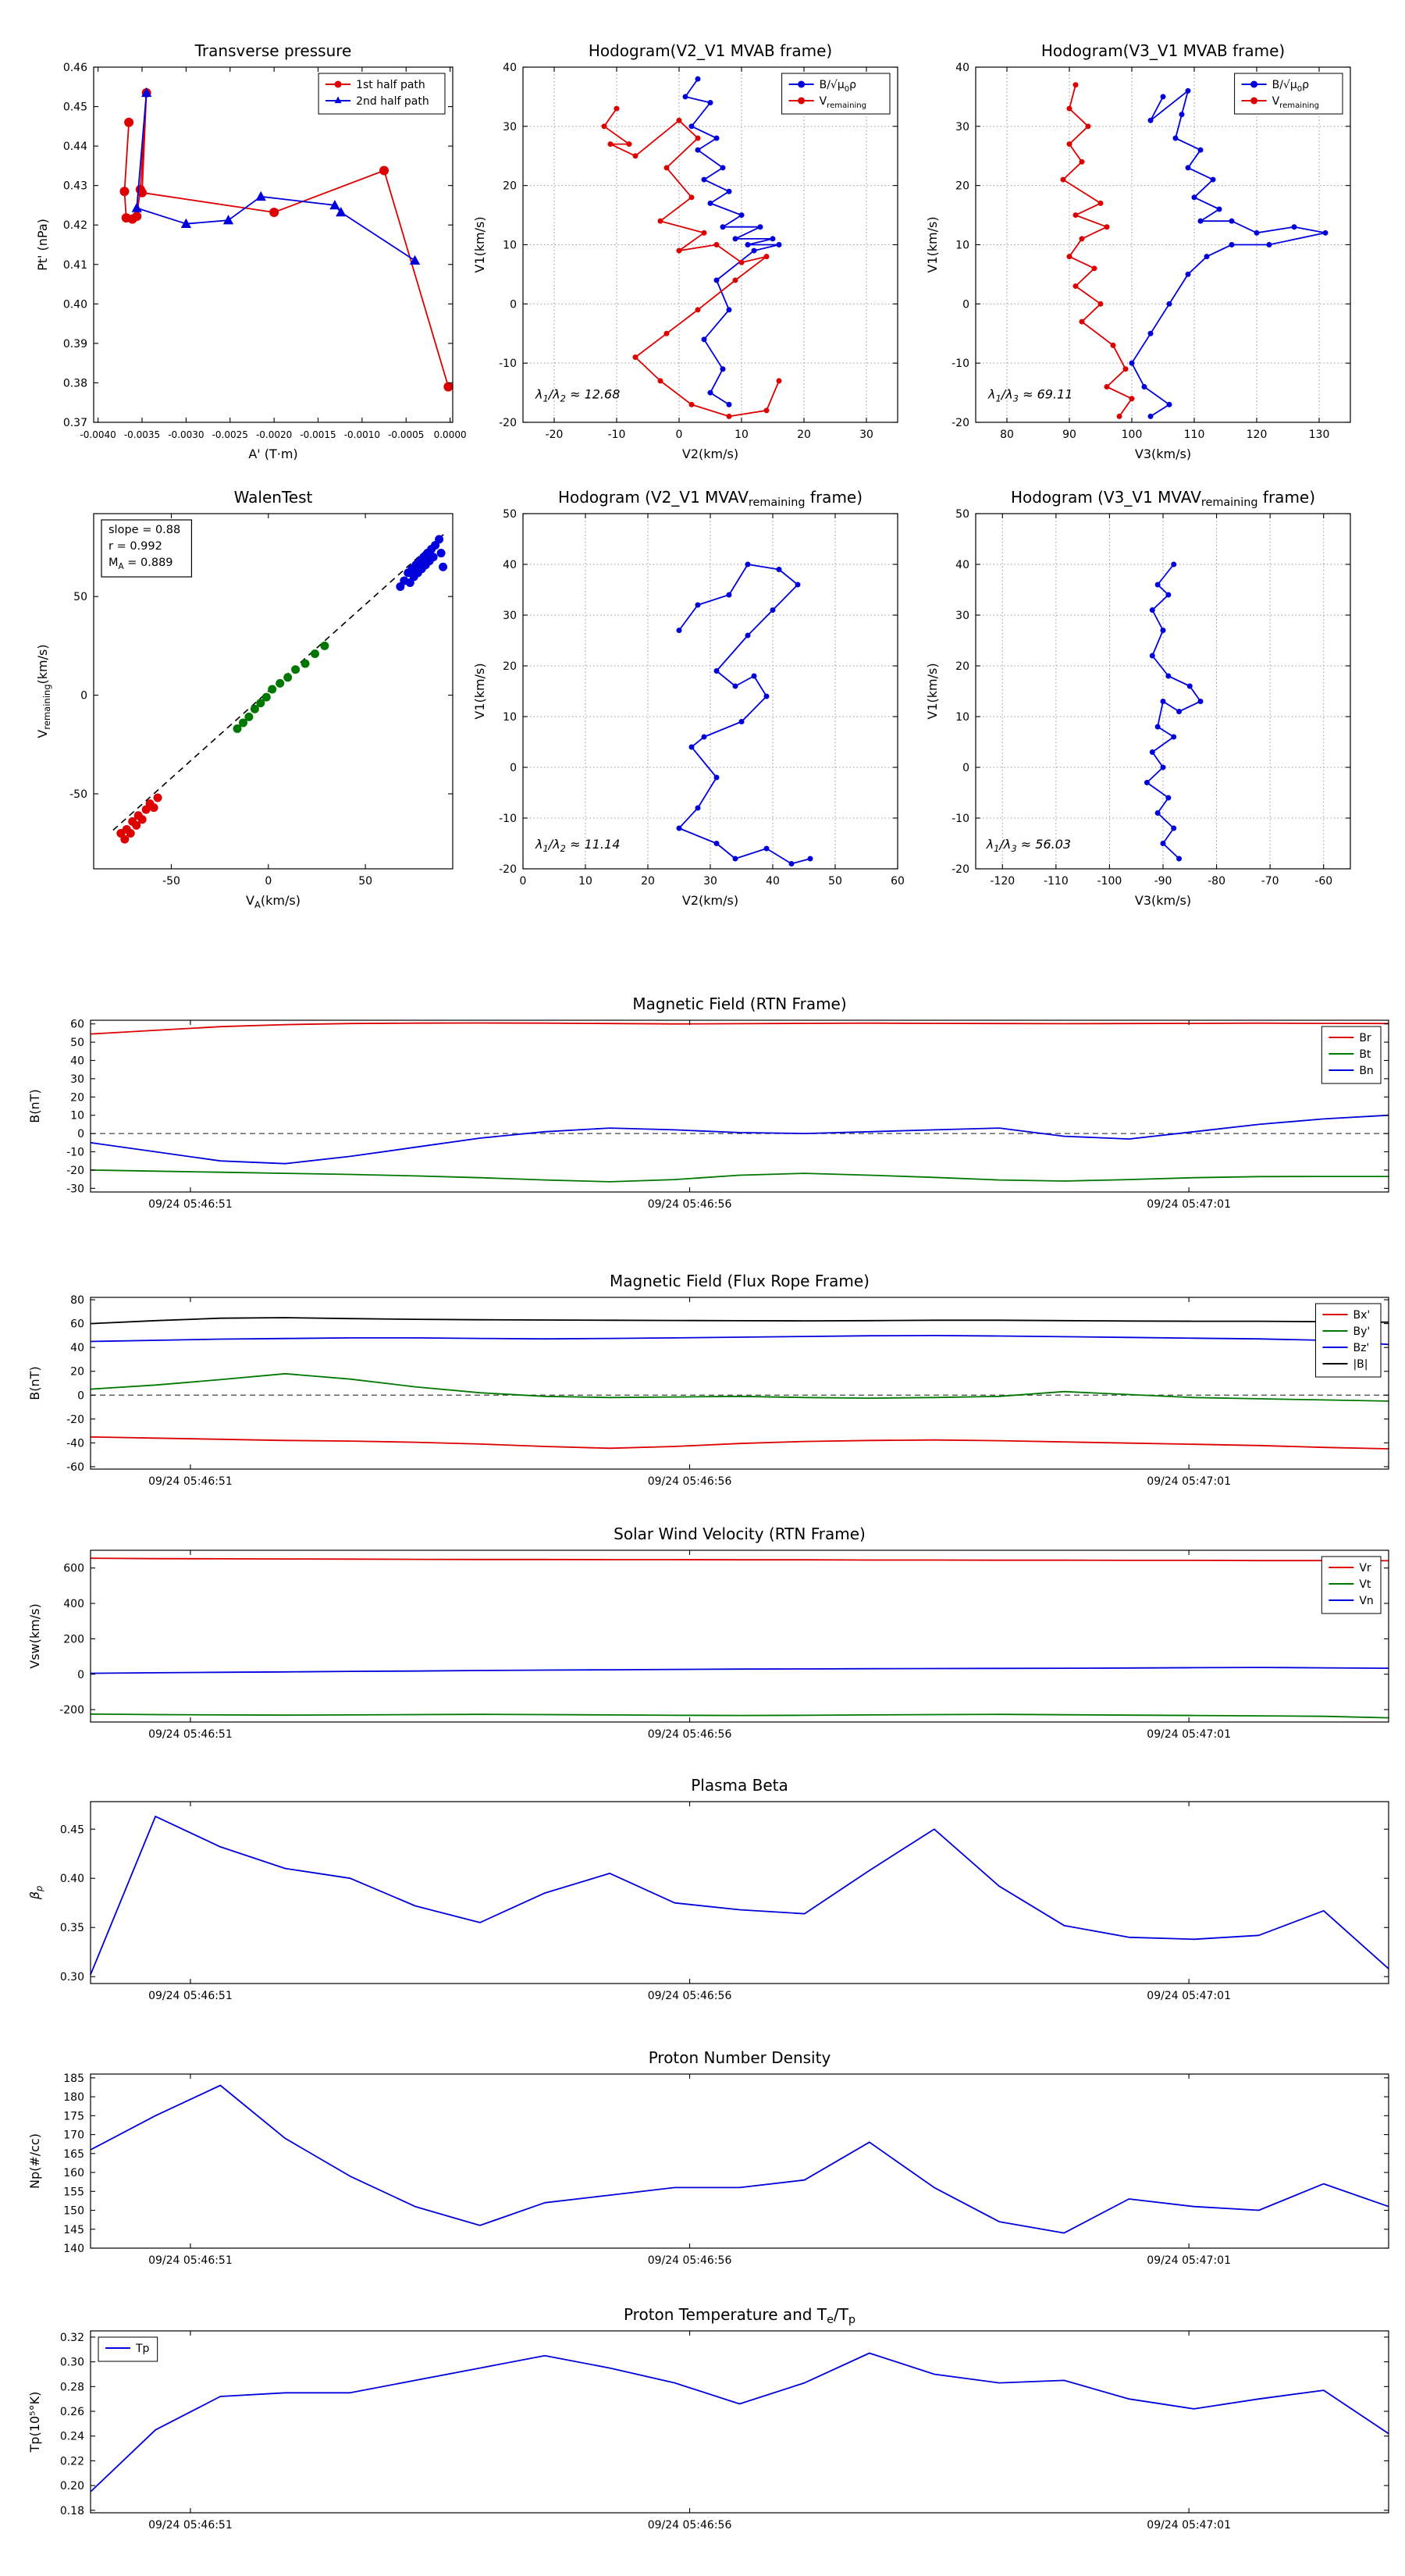 This screenshot has width=1405, height=2576. What do you see at coordinates (34, 1636) in the screenshot?
I see `y-axis-label: Vsw(km/s)` at bounding box center [34, 1636].